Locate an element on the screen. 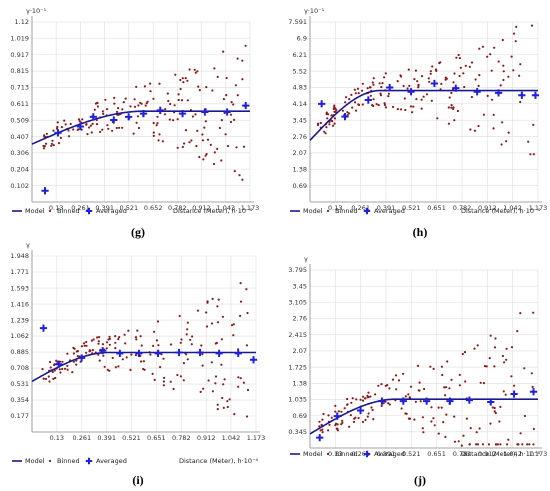 The height and width of the screenshot is (491, 550). x-tick-label: 0.13 is located at coordinates (335, 454).